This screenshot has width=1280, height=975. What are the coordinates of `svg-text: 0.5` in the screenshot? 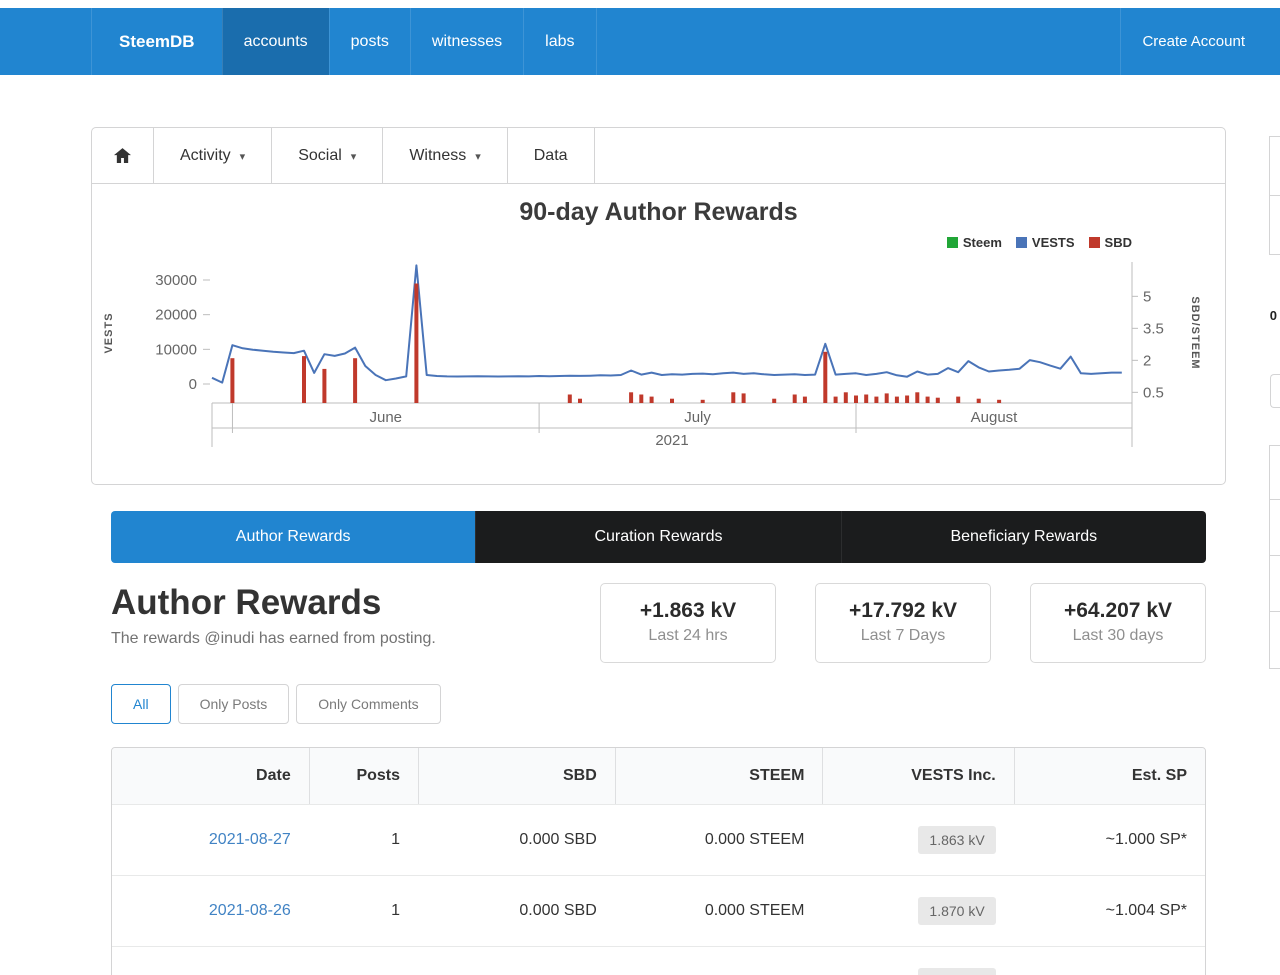 It's located at (1153, 392).